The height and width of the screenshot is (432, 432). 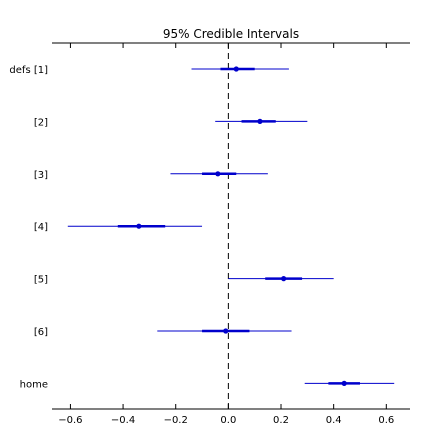 I want to click on x-tick-label: 0.2, so click(x=281, y=420).